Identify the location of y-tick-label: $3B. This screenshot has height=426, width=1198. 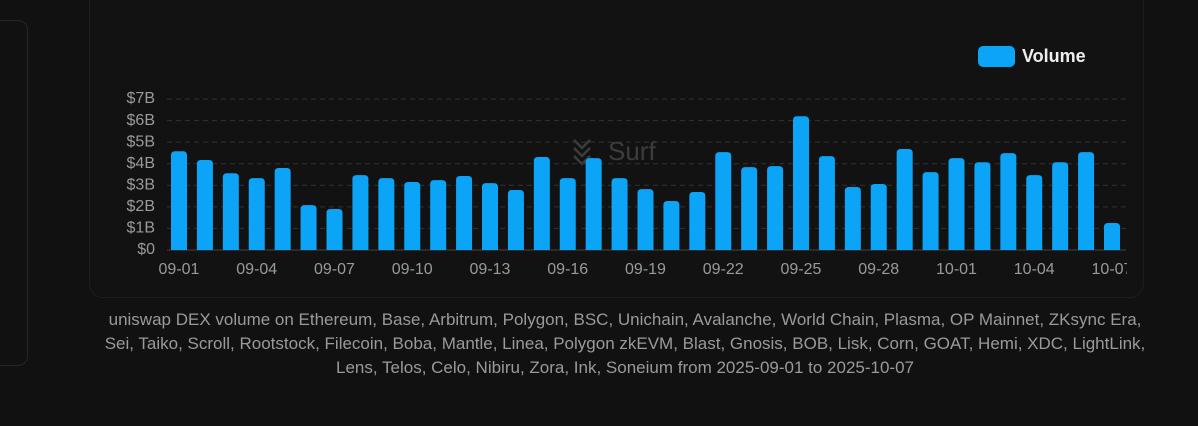
(141, 185).